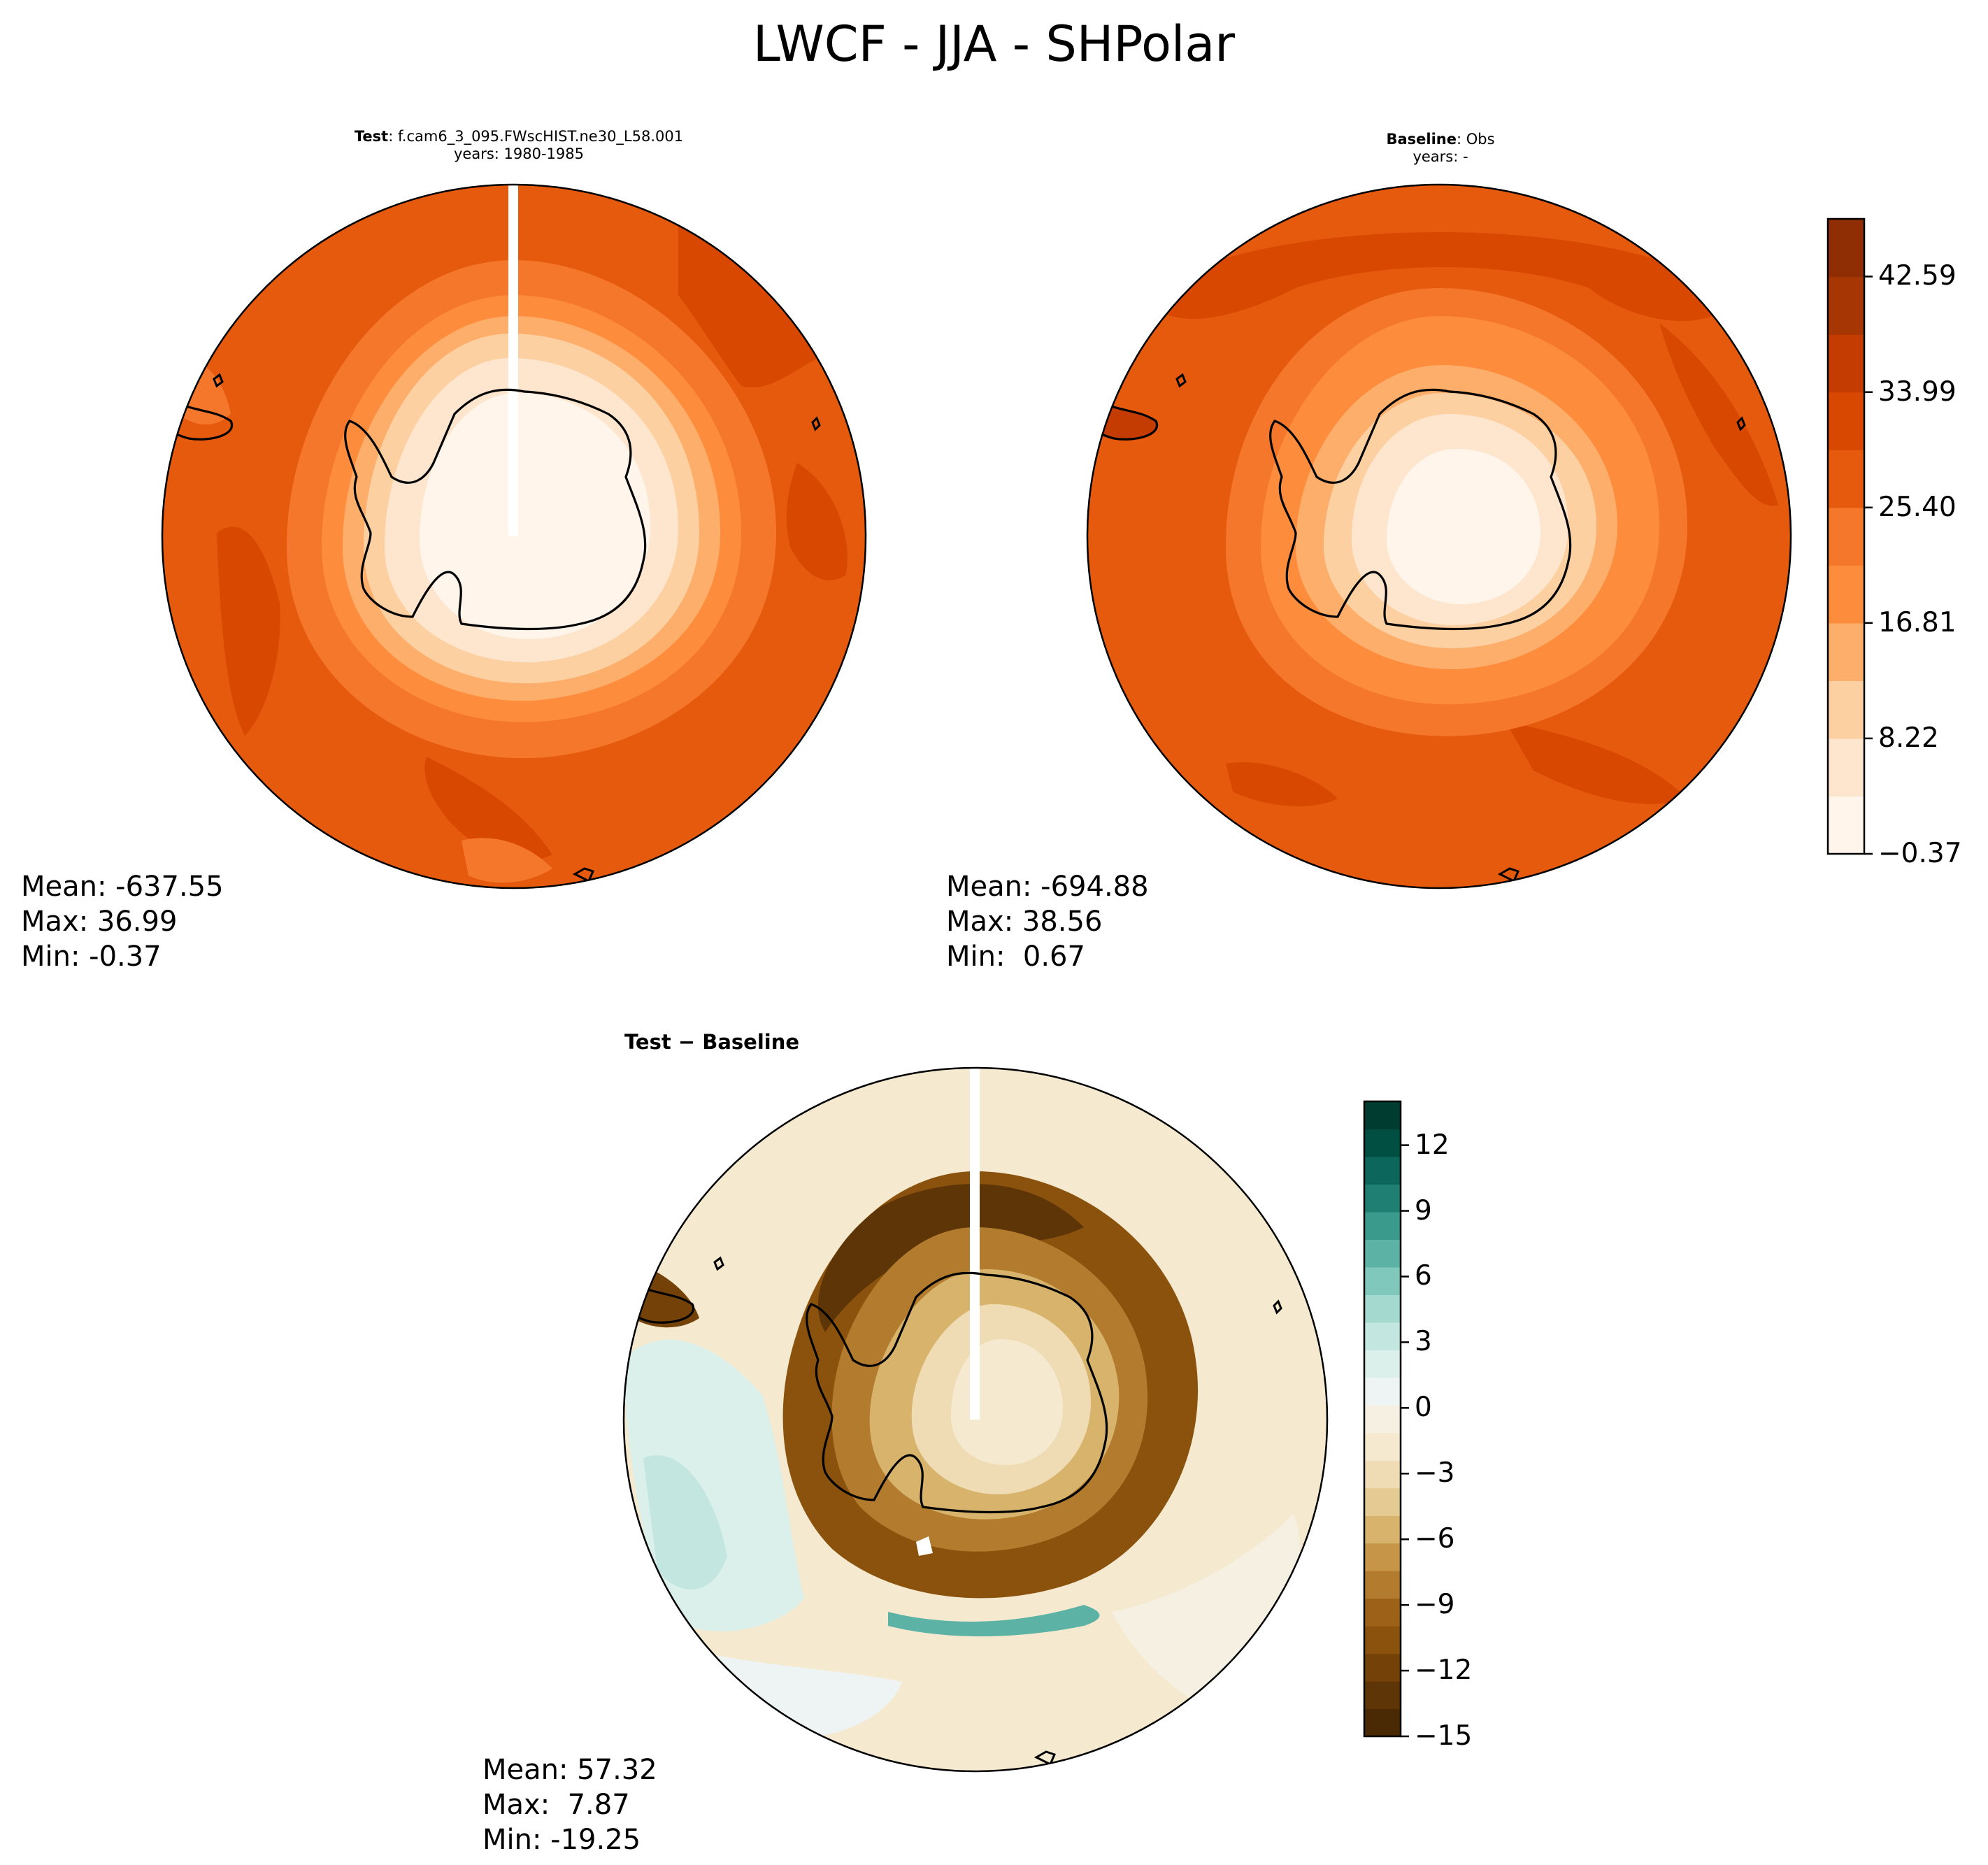 The width and height of the screenshot is (1988, 1865). I want to click on baseline-title-rest: : Obs, so click(1475, 139).